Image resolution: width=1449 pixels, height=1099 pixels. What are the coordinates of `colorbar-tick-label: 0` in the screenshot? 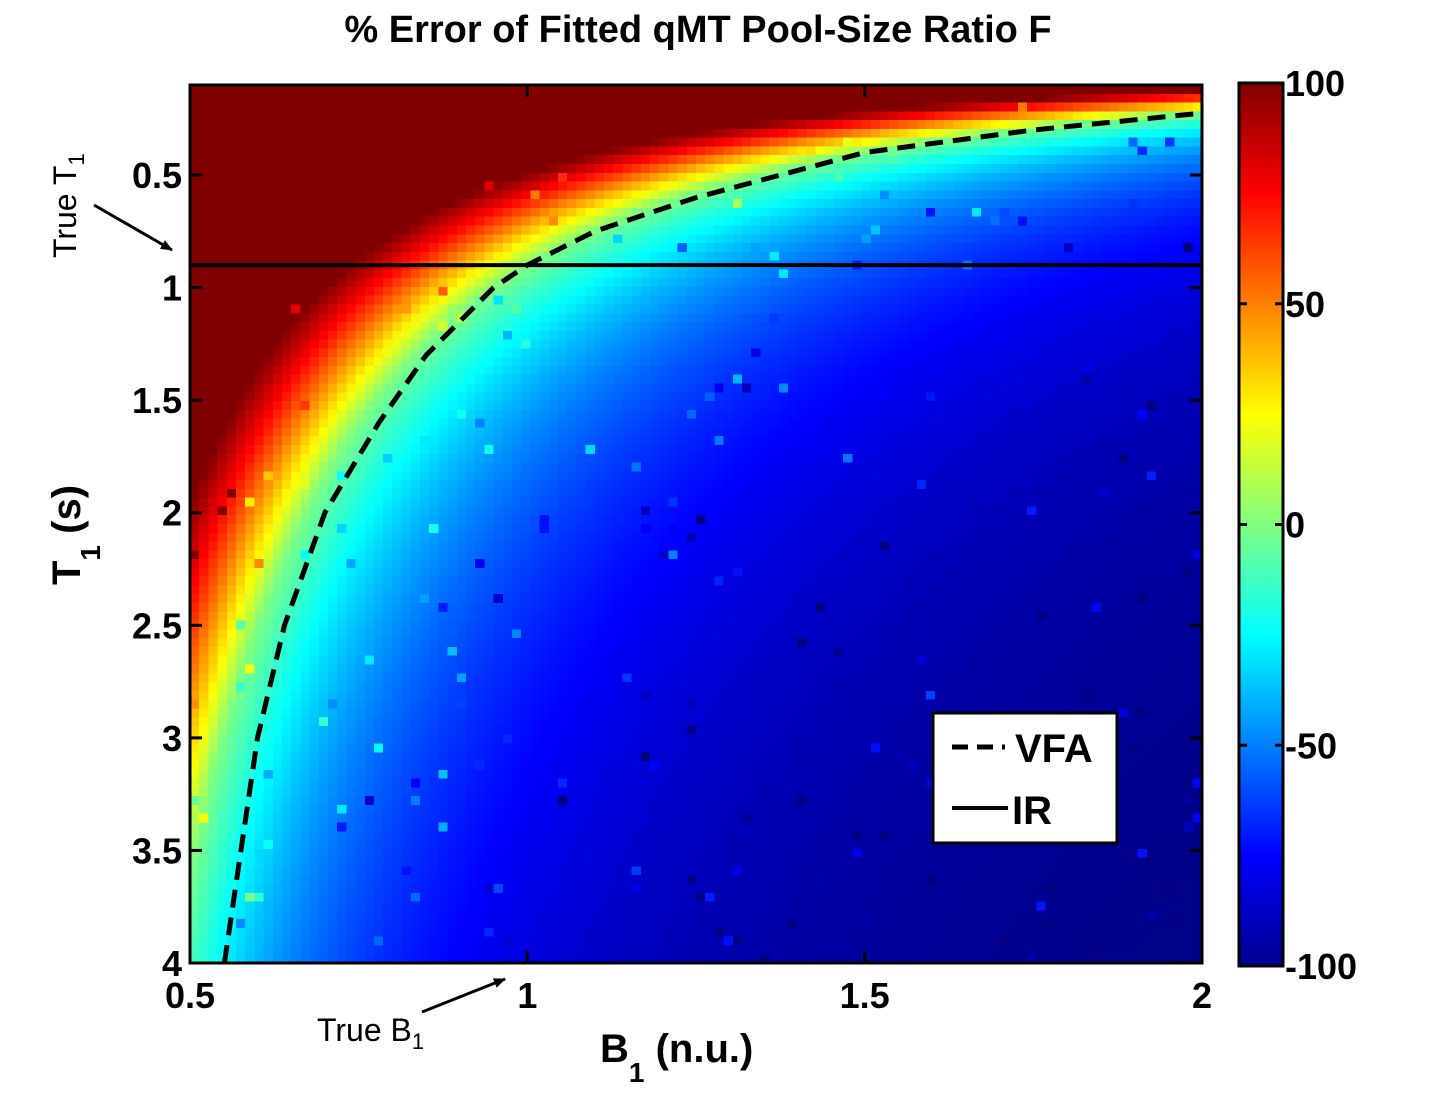 It's located at (1295, 525).